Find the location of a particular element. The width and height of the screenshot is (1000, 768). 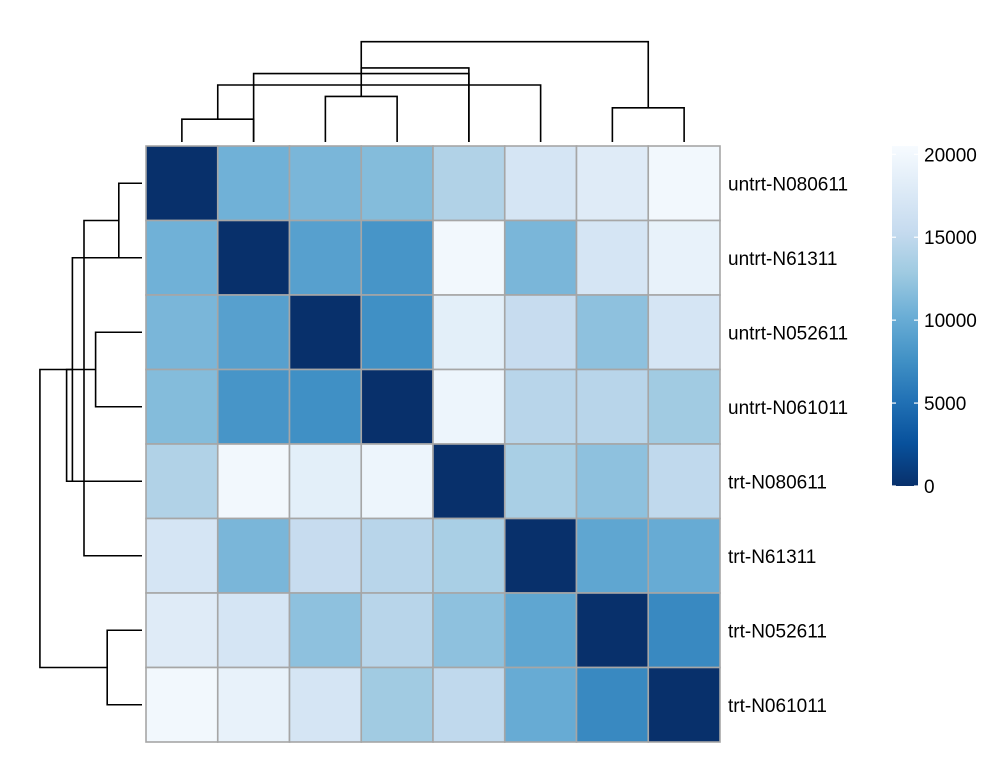

row-label: untrt-N052611 is located at coordinates (788, 333).